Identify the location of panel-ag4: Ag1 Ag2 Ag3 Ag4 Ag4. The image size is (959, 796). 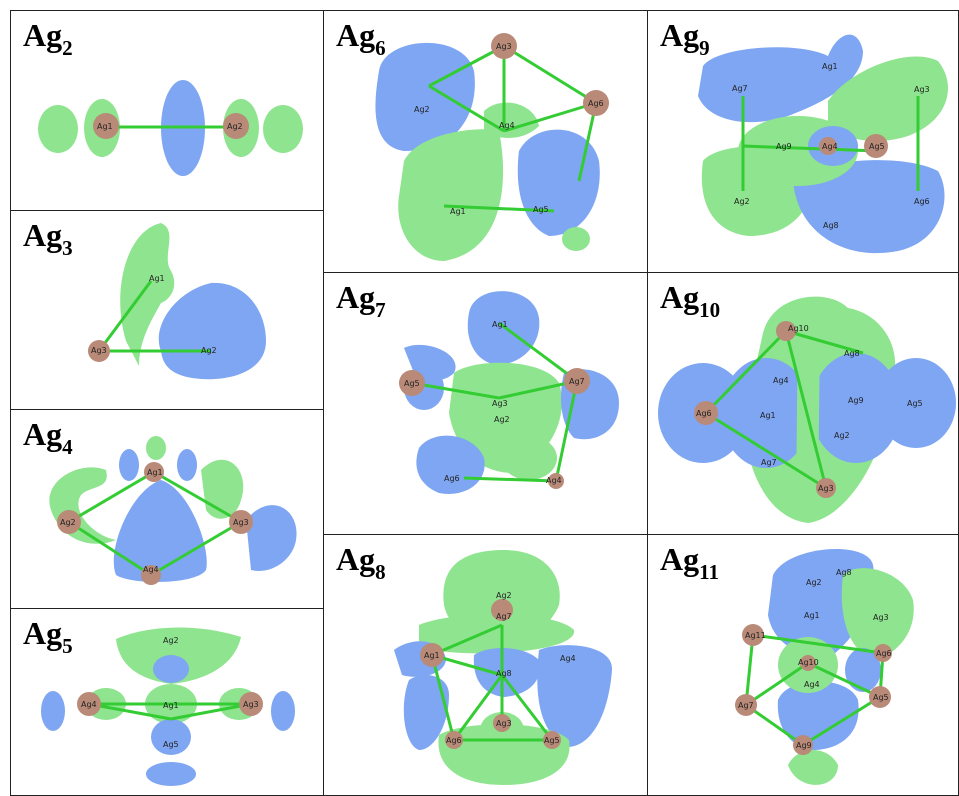
(167, 509).